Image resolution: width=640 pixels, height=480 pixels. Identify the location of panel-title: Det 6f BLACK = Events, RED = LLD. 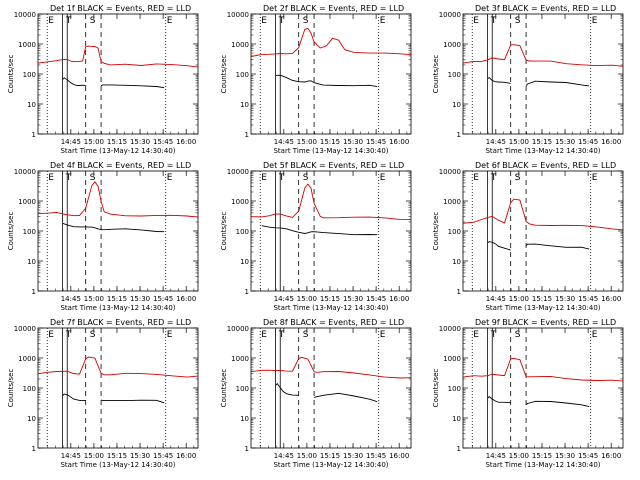
(545, 165).